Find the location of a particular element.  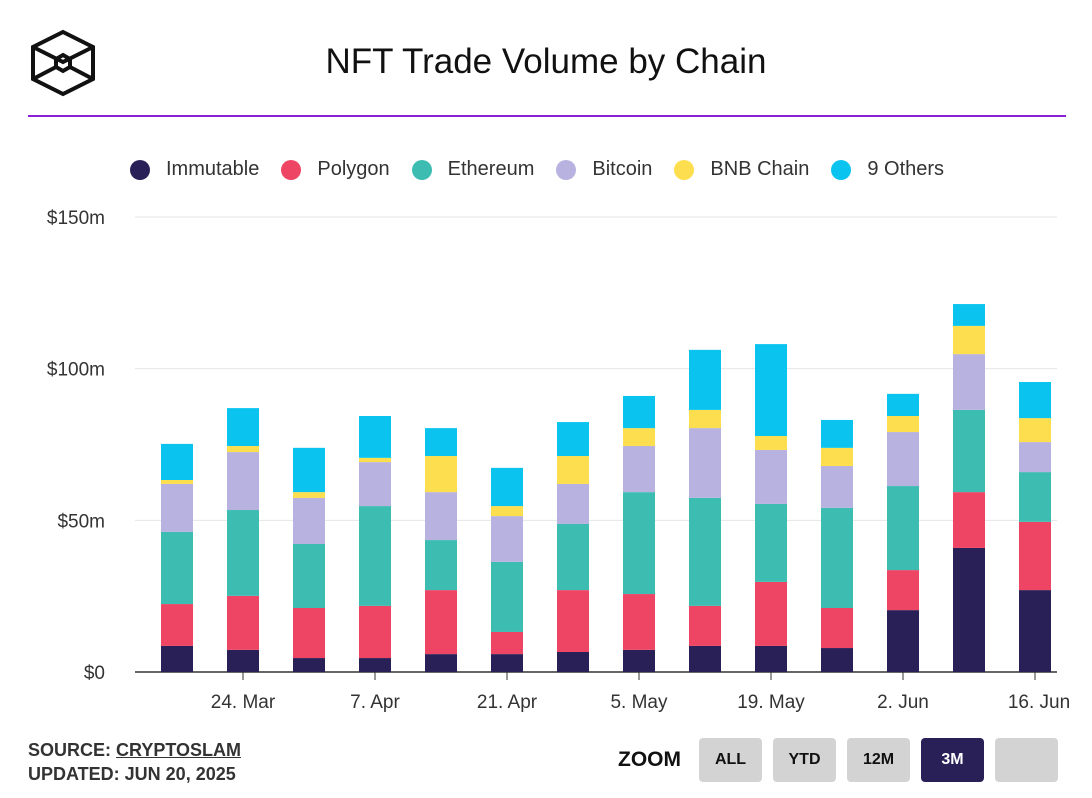

y-tick-label: $100m is located at coordinates (76, 370).